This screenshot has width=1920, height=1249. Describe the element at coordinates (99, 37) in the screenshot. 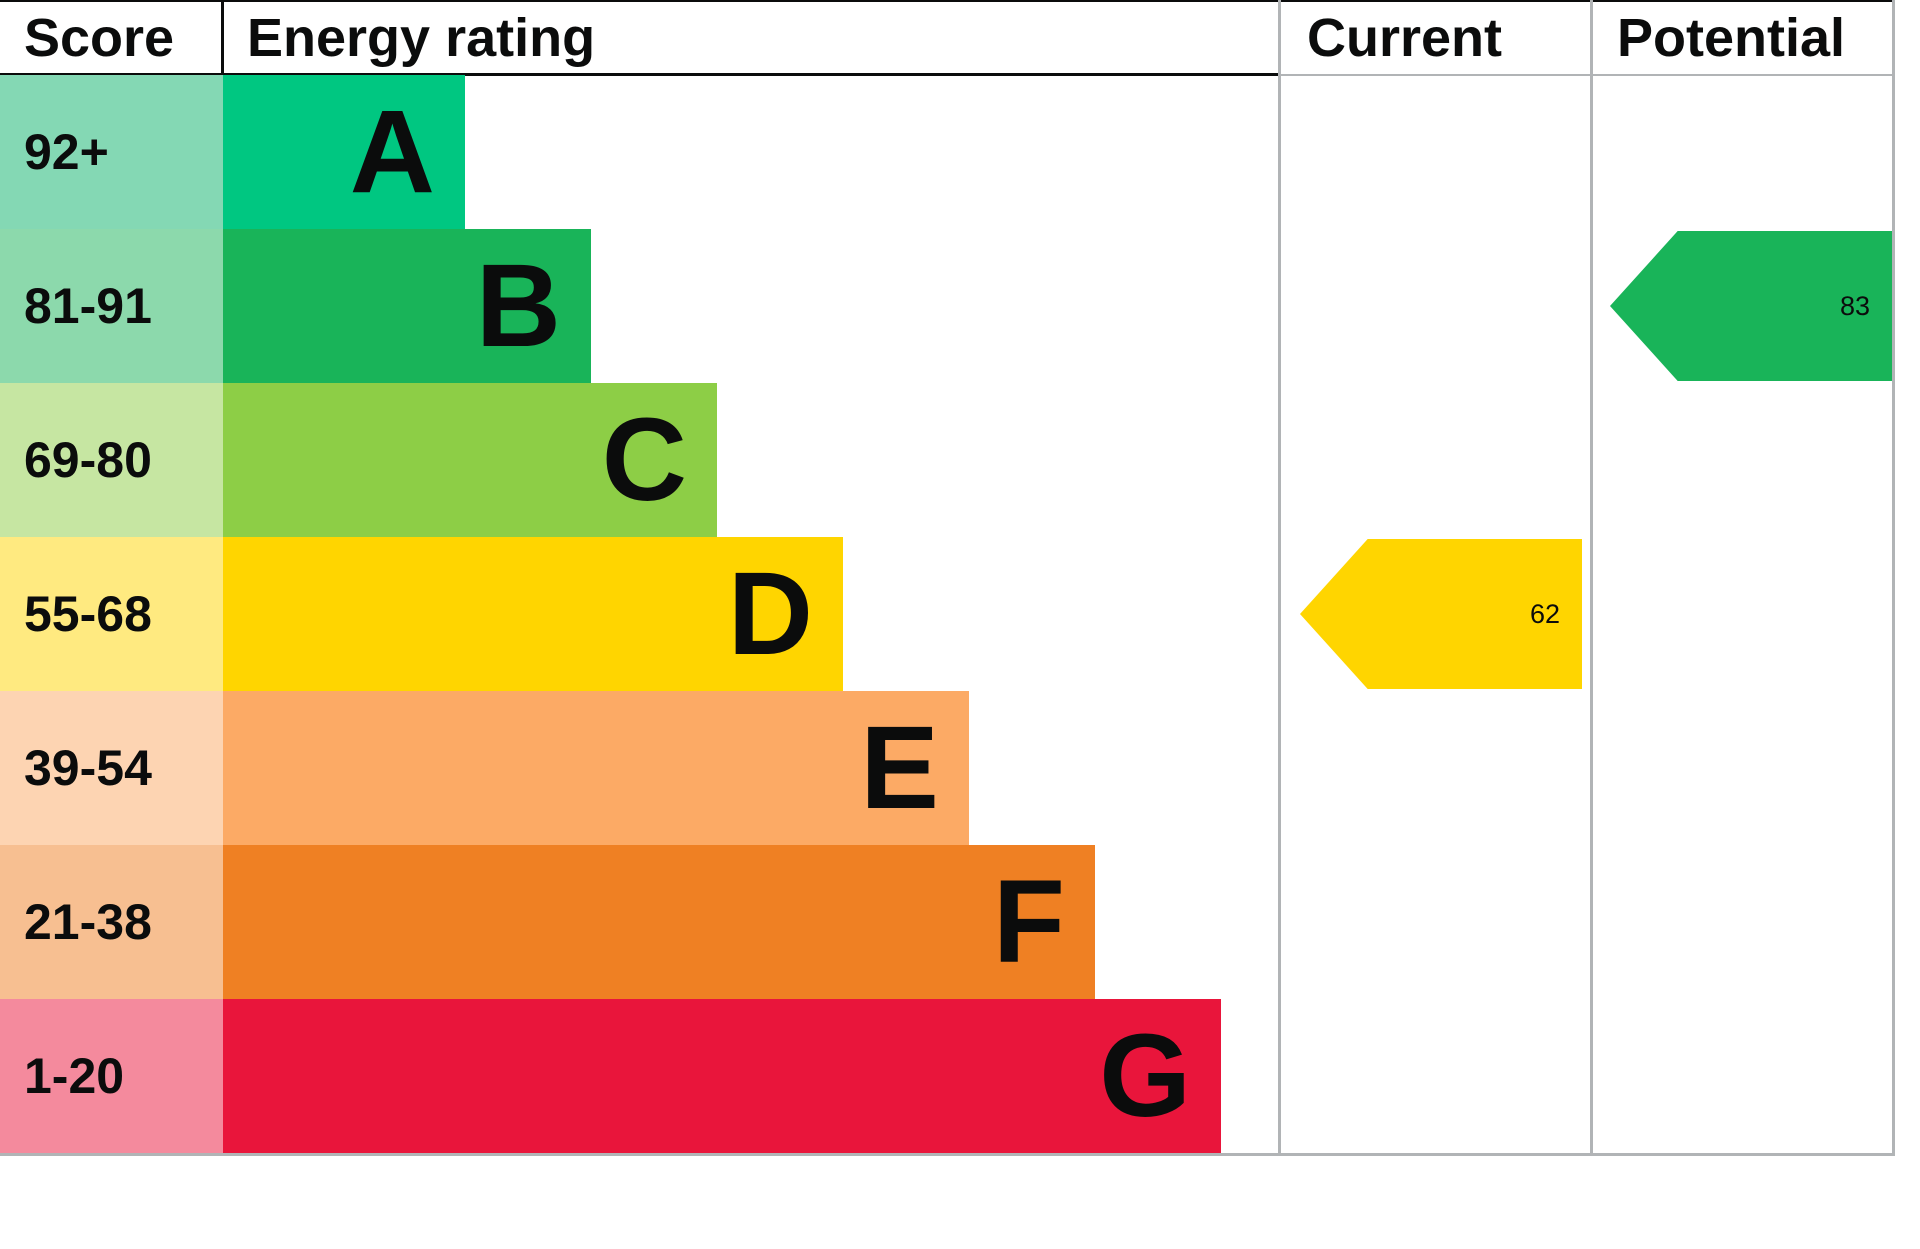

I see `column-header-score: Score` at that location.